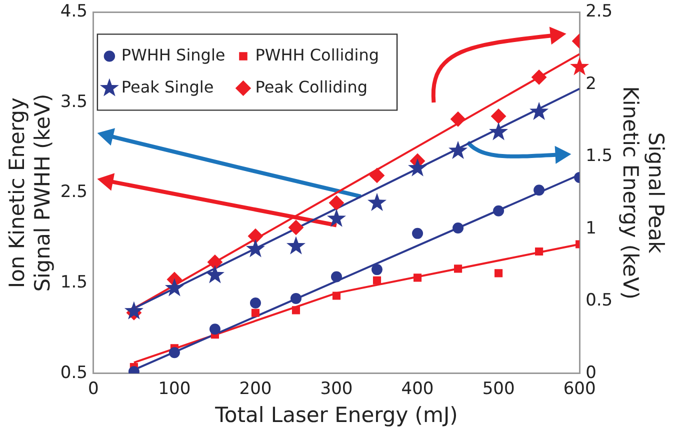 This screenshot has width=677, height=431. What do you see at coordinates (599, 12) in the screenshot?
I see `y2-tick-label: 2.5` at bounding box center [599, 12].